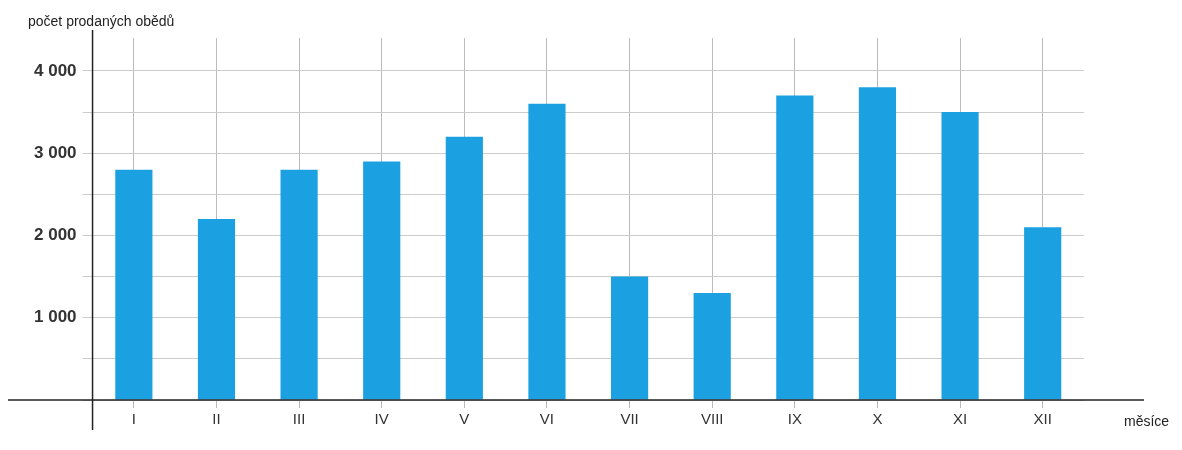 Image resolution: width=1182 pixels, height=450 pixels. I want to click on x-axis-title: měsíce, so click(1147, 420).